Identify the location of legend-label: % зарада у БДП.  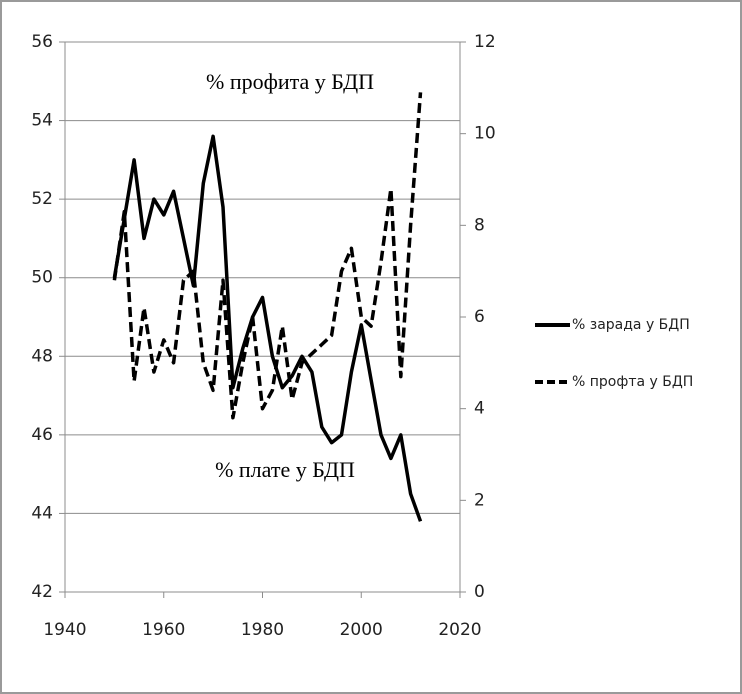
(631, 325).